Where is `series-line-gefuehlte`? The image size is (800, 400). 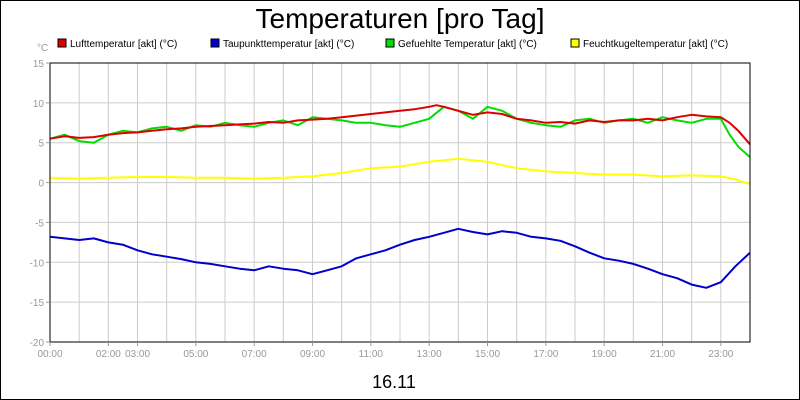 series-line-gefuehlte is located at coordinates (400, 131).